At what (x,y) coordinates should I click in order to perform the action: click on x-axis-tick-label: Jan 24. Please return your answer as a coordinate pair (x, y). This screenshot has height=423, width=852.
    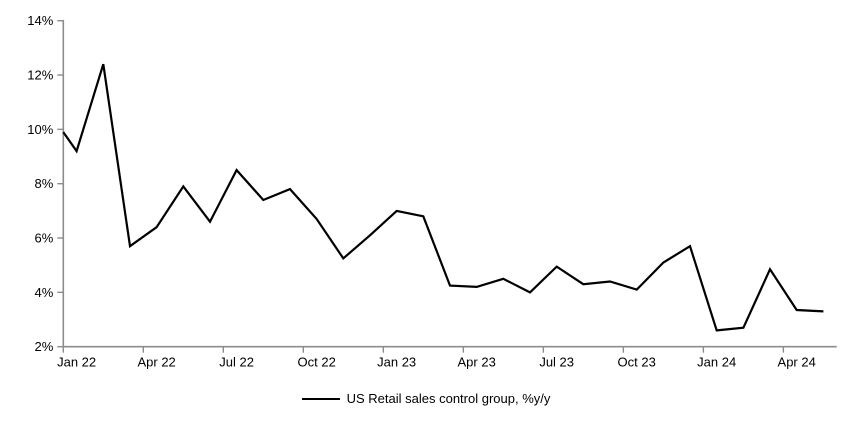
    Looking at the image, I should click on (716, 362).